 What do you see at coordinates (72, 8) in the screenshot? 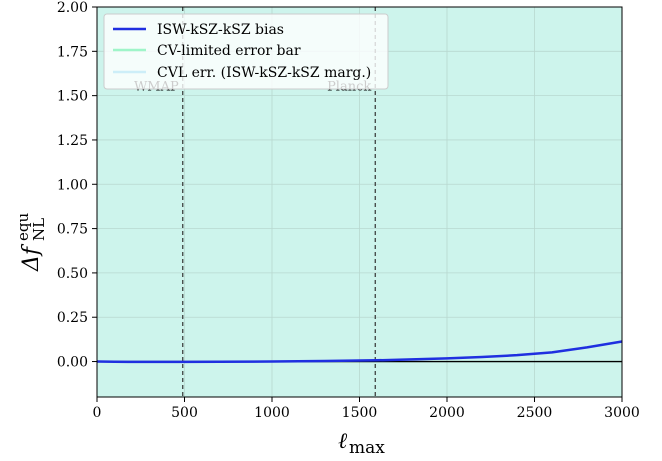
I see `y-tick-label: 2.00` at bounding box center [72, 8].